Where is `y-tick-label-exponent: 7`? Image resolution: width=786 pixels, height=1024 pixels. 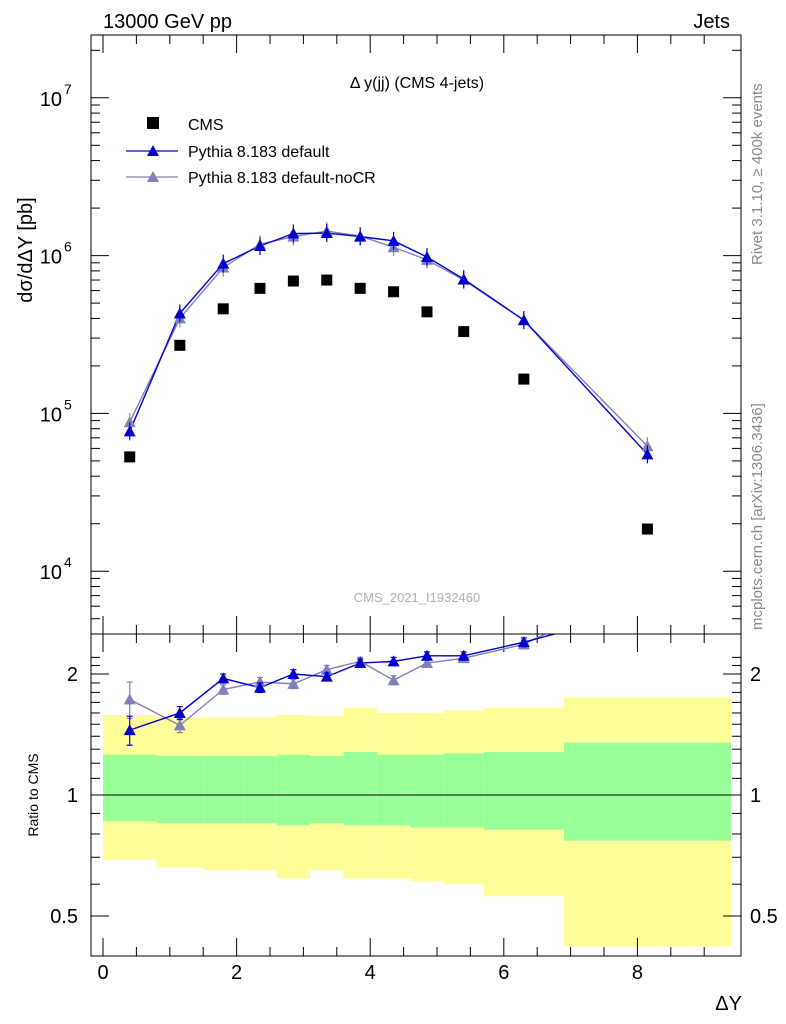
y-tick-label-exponent: 7 is located at coordinates (68, 89).